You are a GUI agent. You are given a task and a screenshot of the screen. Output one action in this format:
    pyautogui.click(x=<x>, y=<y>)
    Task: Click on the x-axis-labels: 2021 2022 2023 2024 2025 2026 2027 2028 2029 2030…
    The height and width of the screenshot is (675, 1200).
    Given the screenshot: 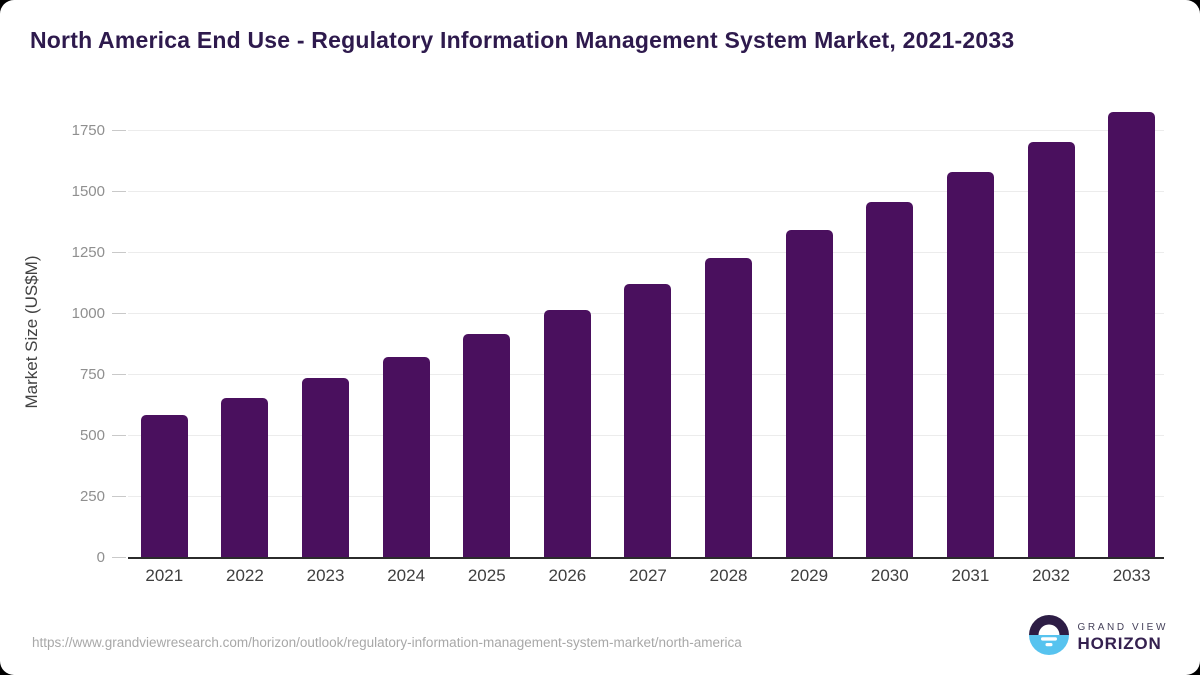 What is the action you would take?
    pyautogui.click(x=648, y=576)
    